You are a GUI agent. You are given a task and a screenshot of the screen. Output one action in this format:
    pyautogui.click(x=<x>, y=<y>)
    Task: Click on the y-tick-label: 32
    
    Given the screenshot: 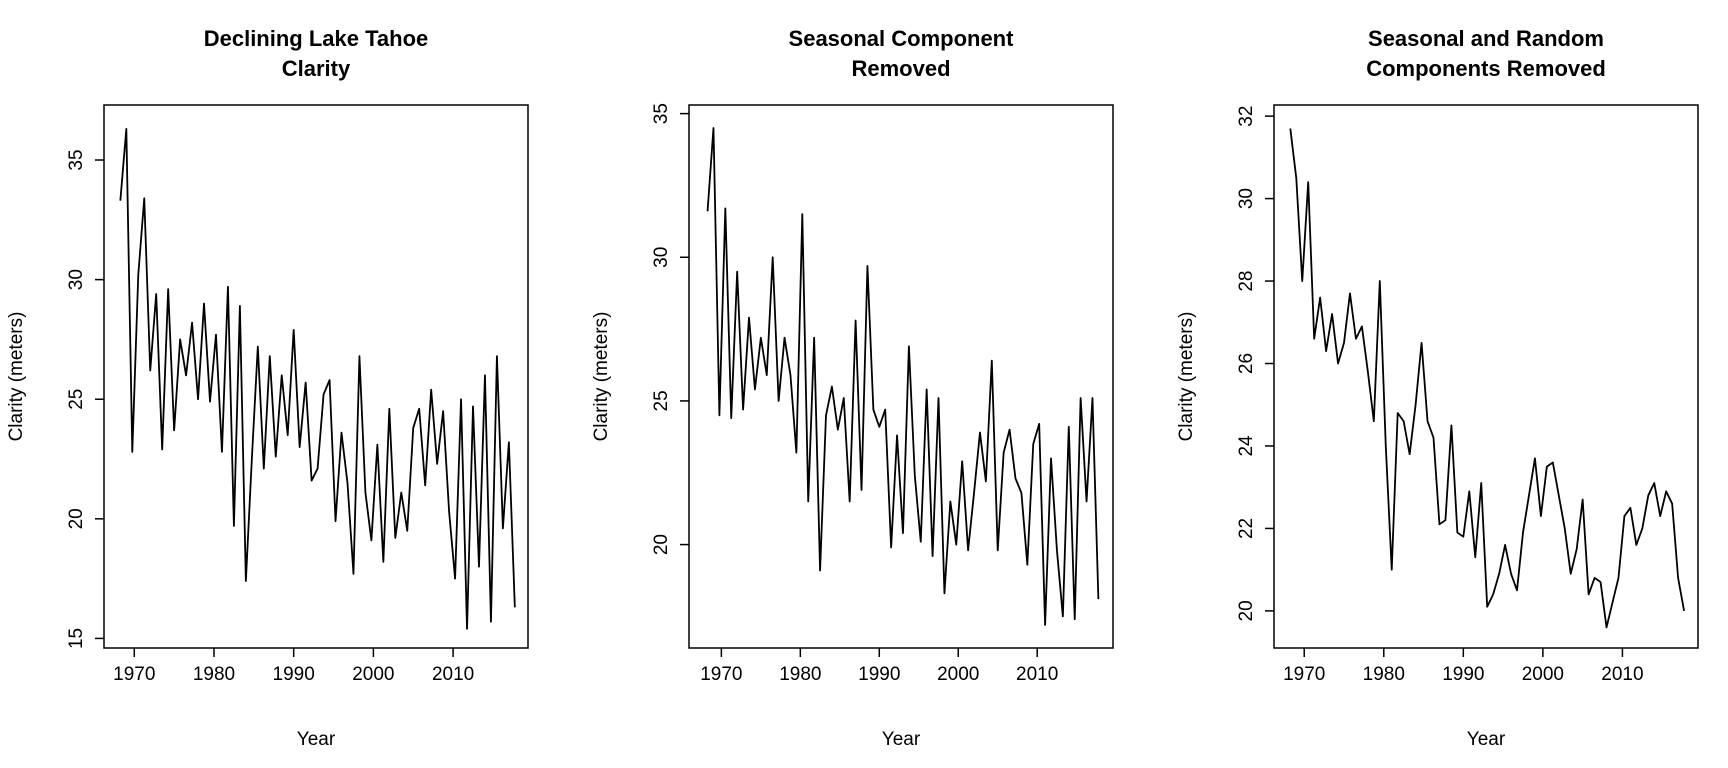 What is the action you would take?
    pyautogui.click(x=1246, y=116)
    